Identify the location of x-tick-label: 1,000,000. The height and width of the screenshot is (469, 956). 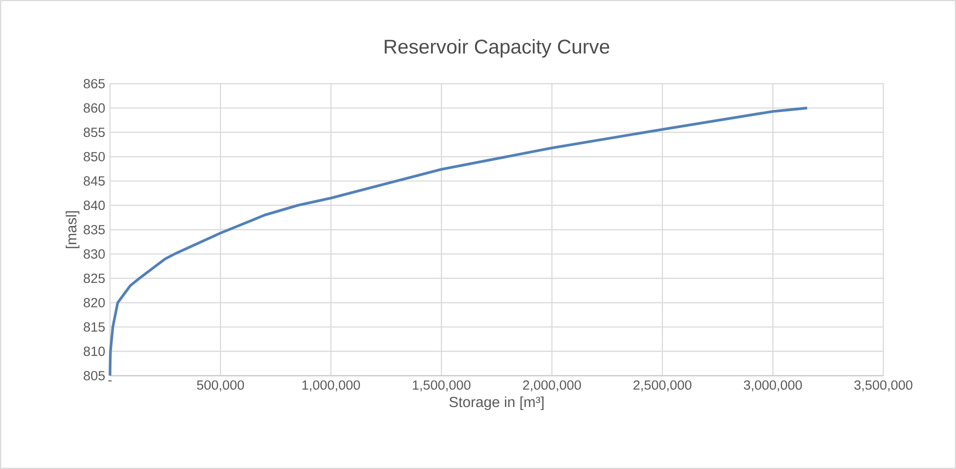
(331, 386).